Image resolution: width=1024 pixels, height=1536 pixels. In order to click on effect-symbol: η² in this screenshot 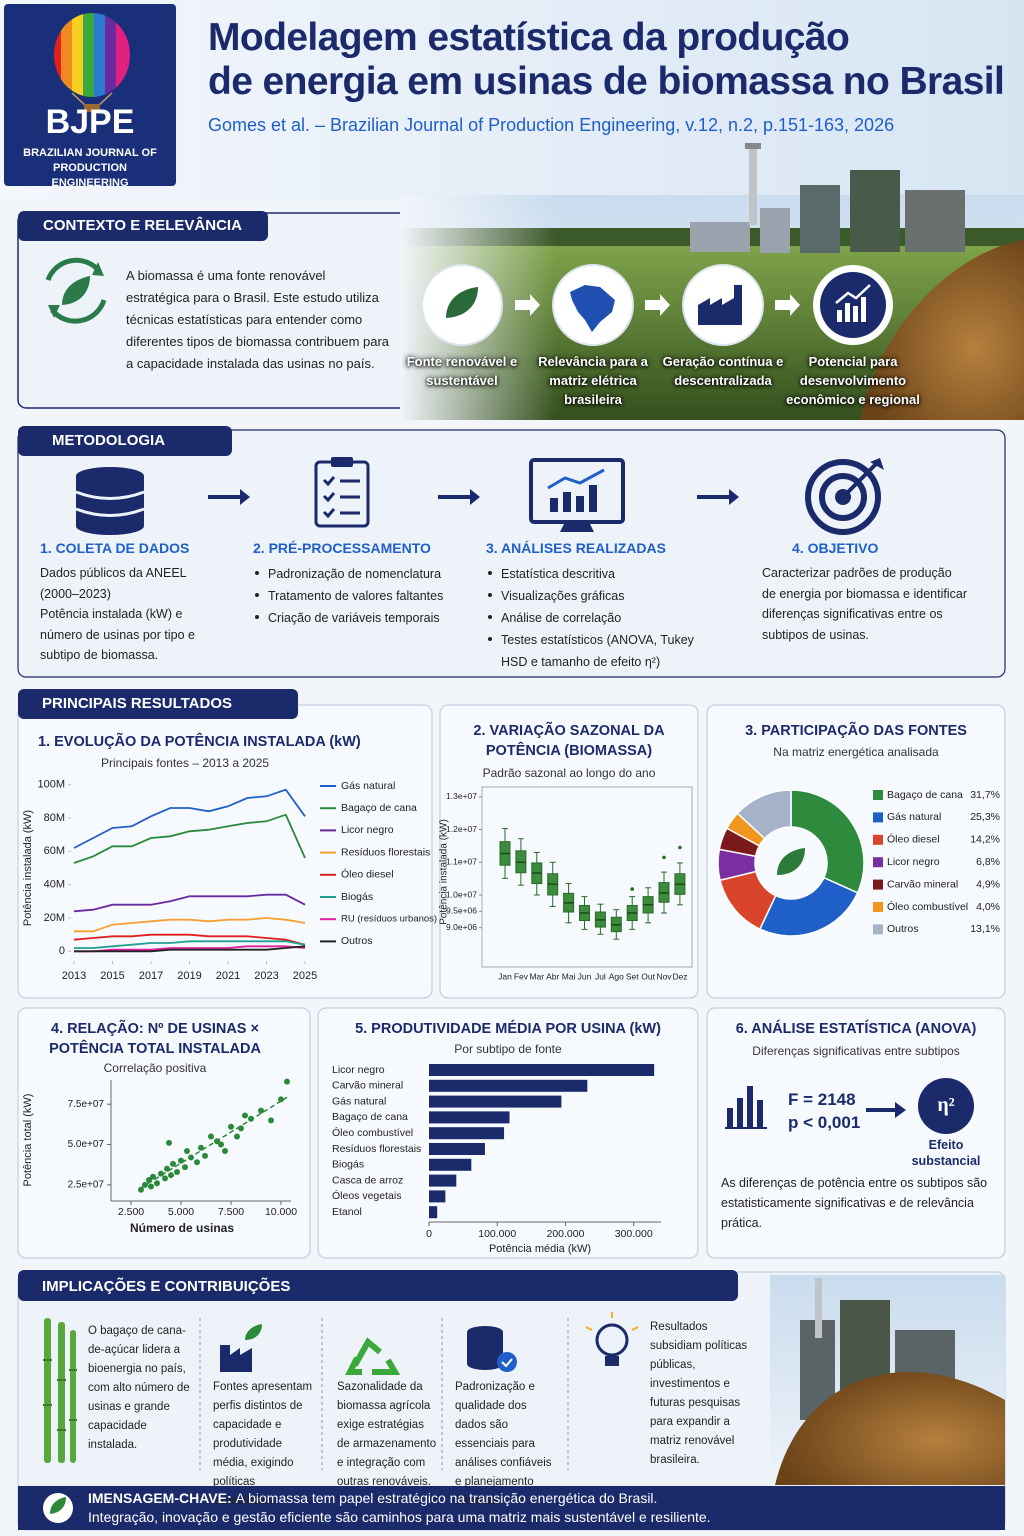, I will do `click(946, 1105)`.